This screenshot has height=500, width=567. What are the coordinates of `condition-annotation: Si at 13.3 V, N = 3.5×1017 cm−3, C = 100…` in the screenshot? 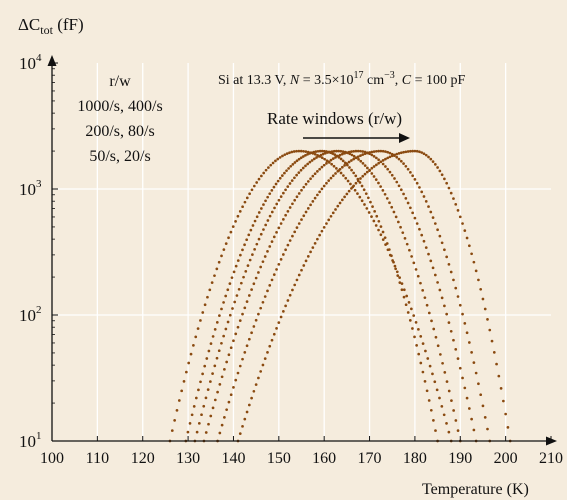 It's located at (341, 79).